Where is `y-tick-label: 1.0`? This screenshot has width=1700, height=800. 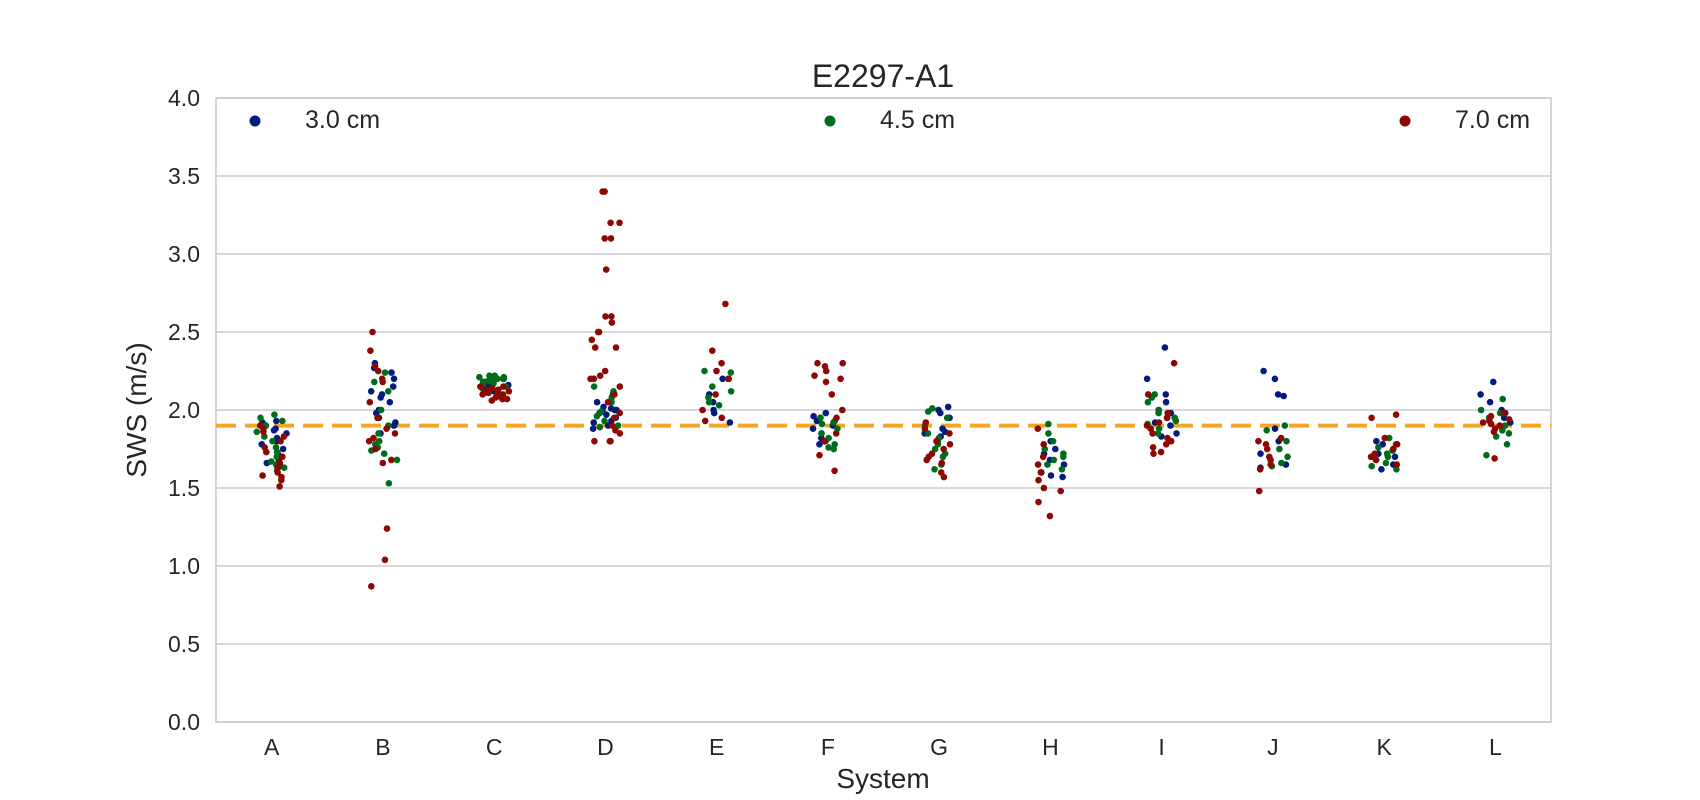
y-tick-label: 1.0 is located at coordinates (184, 566).